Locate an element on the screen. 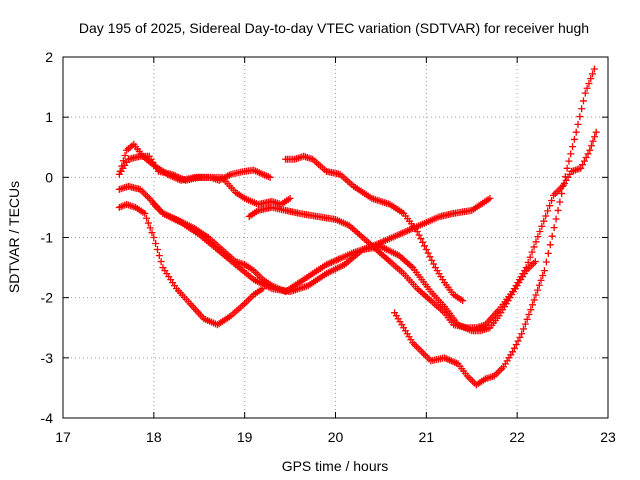  y-tick-label: -3 is located at coordinates (47, 358).